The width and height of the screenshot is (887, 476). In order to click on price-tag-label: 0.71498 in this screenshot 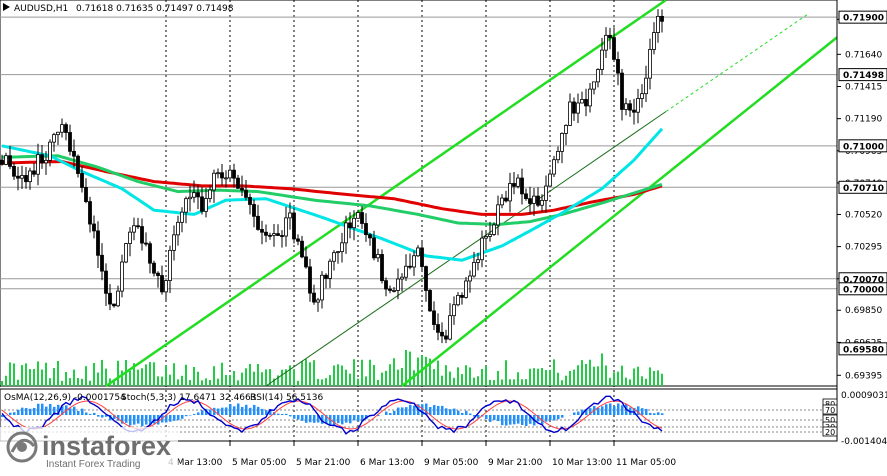, I will do `click(863, 76)`.